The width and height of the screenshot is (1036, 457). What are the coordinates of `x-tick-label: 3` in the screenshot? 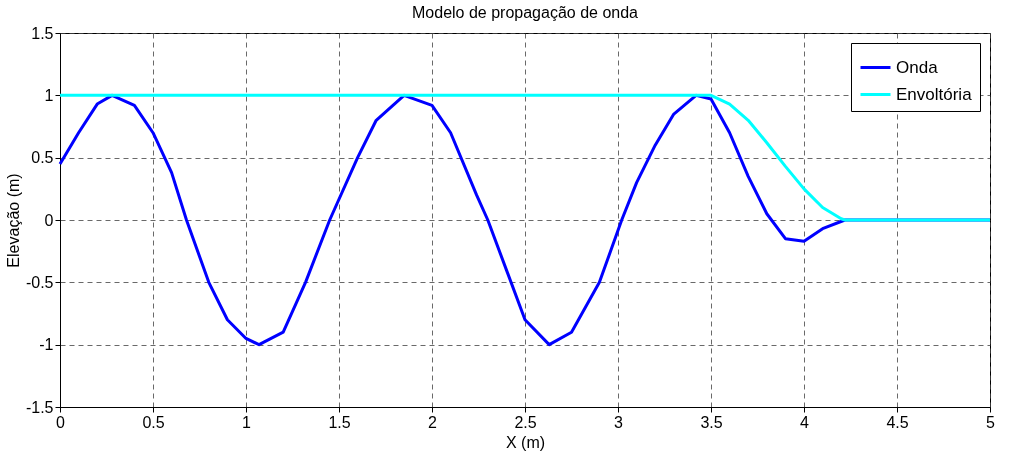 It's located at (619, 422).